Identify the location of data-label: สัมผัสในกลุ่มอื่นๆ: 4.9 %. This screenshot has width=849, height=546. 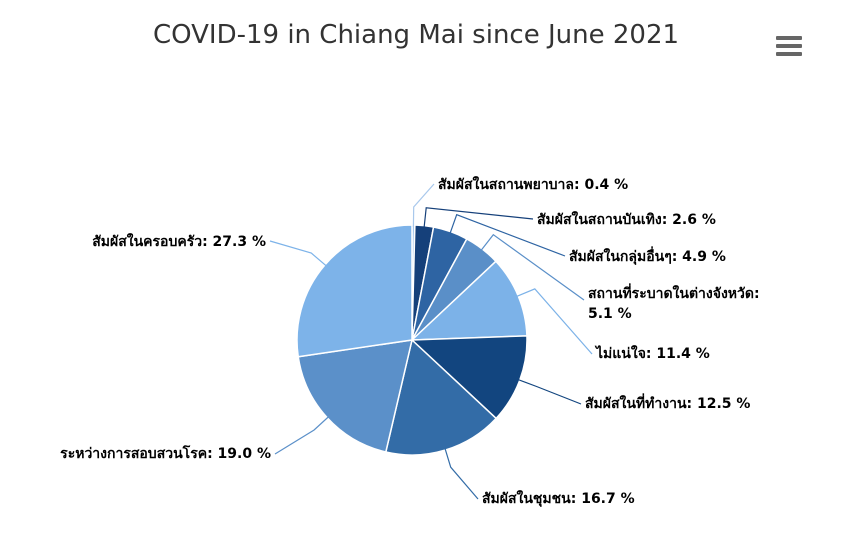
(647, 255).